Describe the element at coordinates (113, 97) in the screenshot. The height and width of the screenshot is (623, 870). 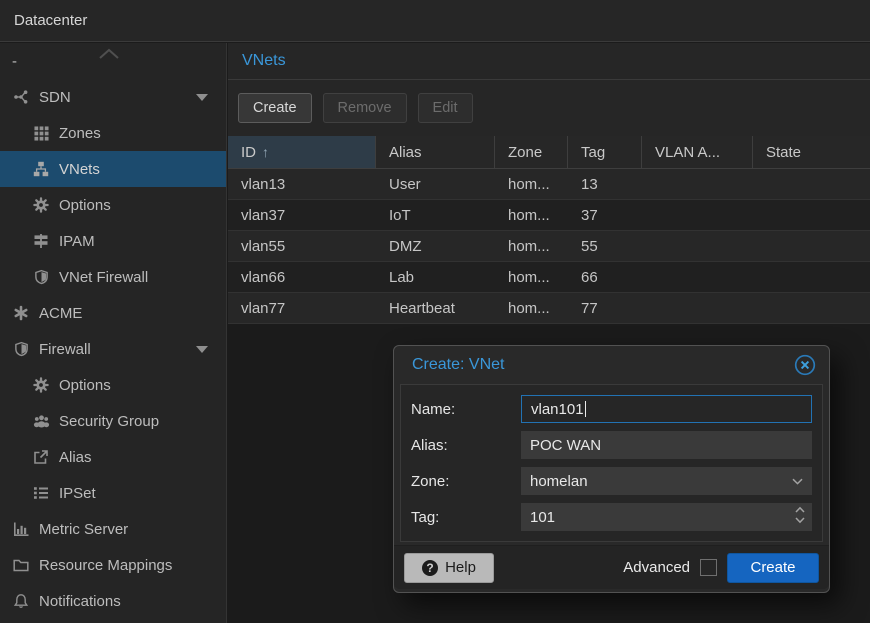
I see `sidebar-item-sdn: SDN` at that location.